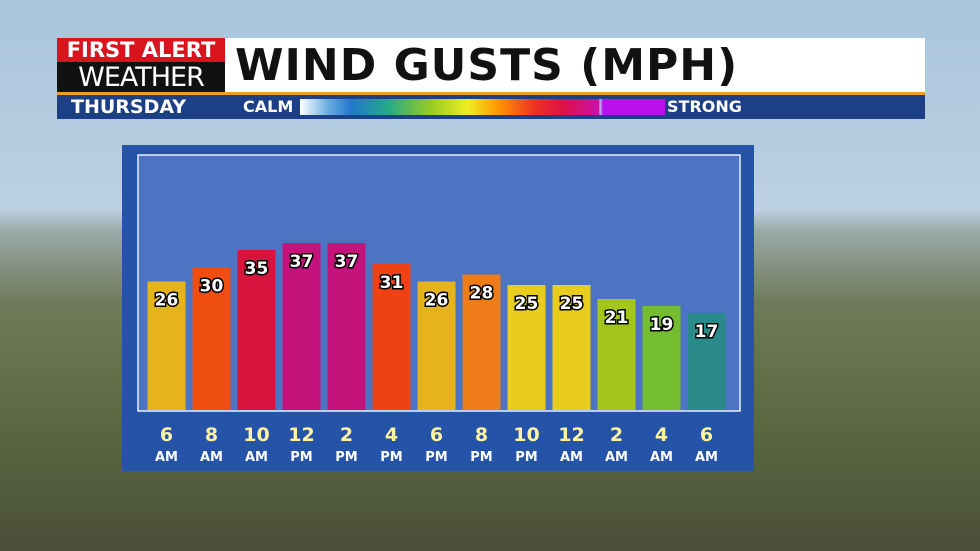 The image size is (980, 551). What do you see at coordinates (268, 106) in the screenshot?
I see `scale-low-label: CALM` at bounding box center [268, 106].